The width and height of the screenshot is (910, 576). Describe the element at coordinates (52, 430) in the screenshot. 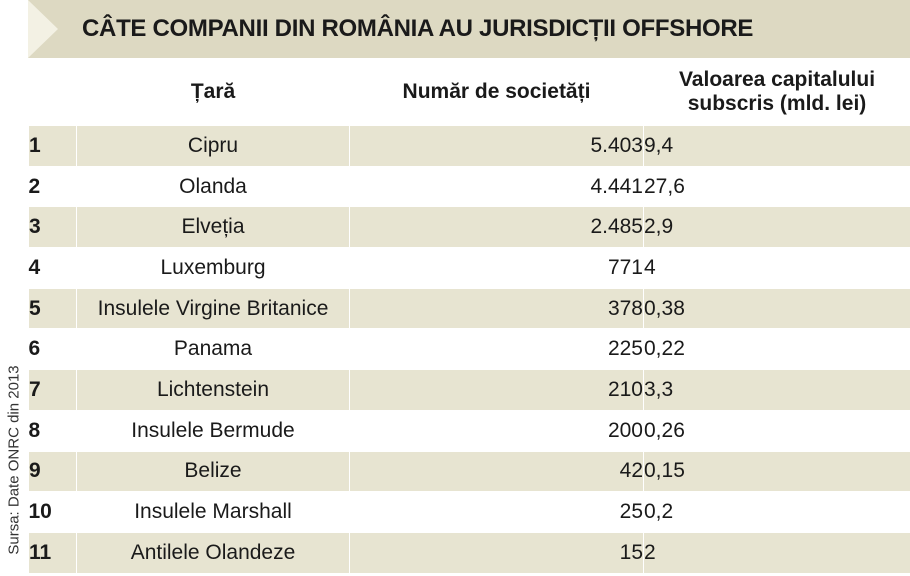

I see `rank-cell: 8` at that location.